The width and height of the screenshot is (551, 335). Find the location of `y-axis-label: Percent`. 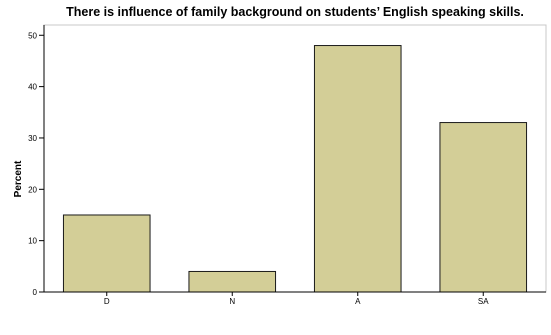

y-axis-label: Percent is located at coordinates (18, 178).